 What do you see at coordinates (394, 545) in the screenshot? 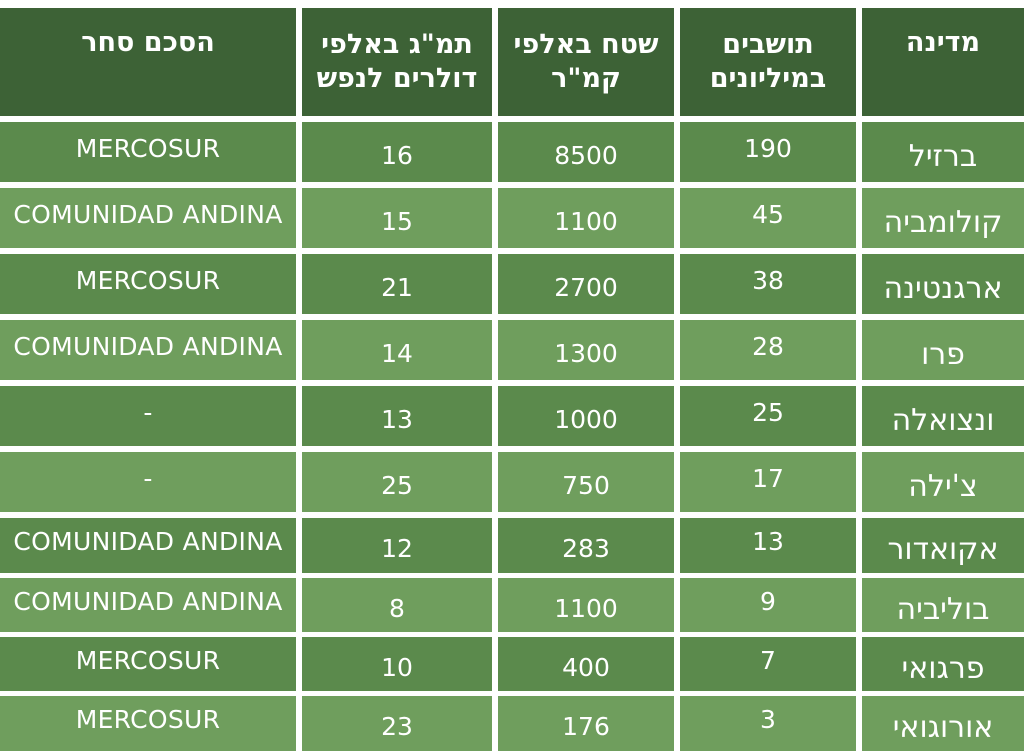
I see `cell-gdp: 12` at bounding box center [394, 545].